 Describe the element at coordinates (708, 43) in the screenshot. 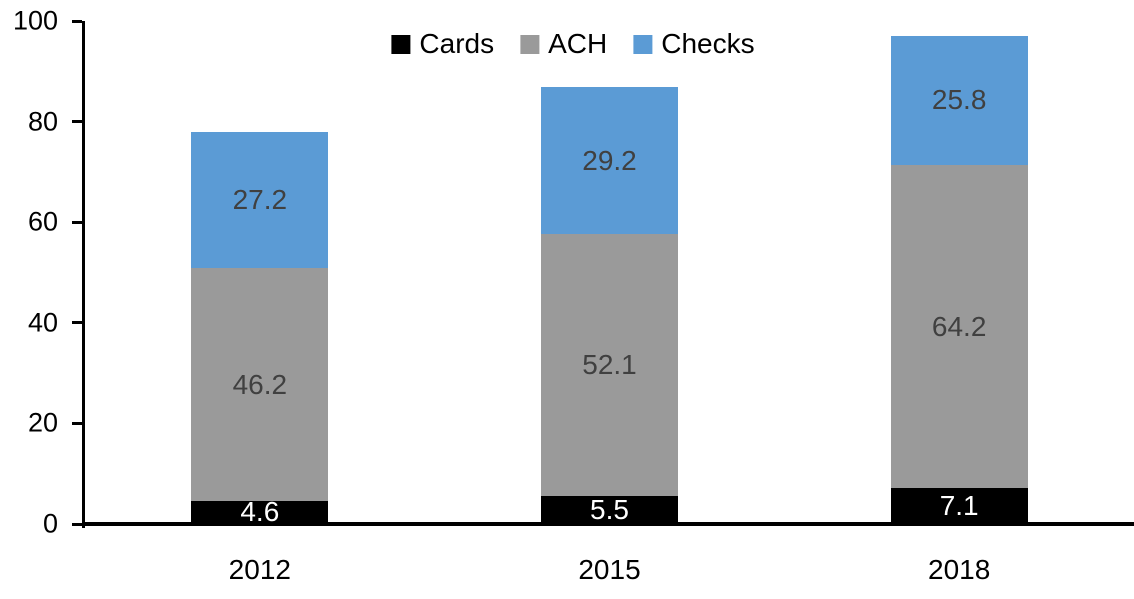

I see `legend-label: Checks` at that location.